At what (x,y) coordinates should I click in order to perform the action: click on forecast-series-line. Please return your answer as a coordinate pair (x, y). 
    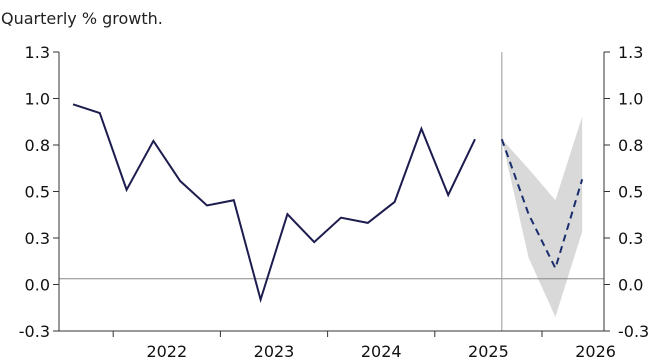
    Looking at the image, I should click on (542, 204).